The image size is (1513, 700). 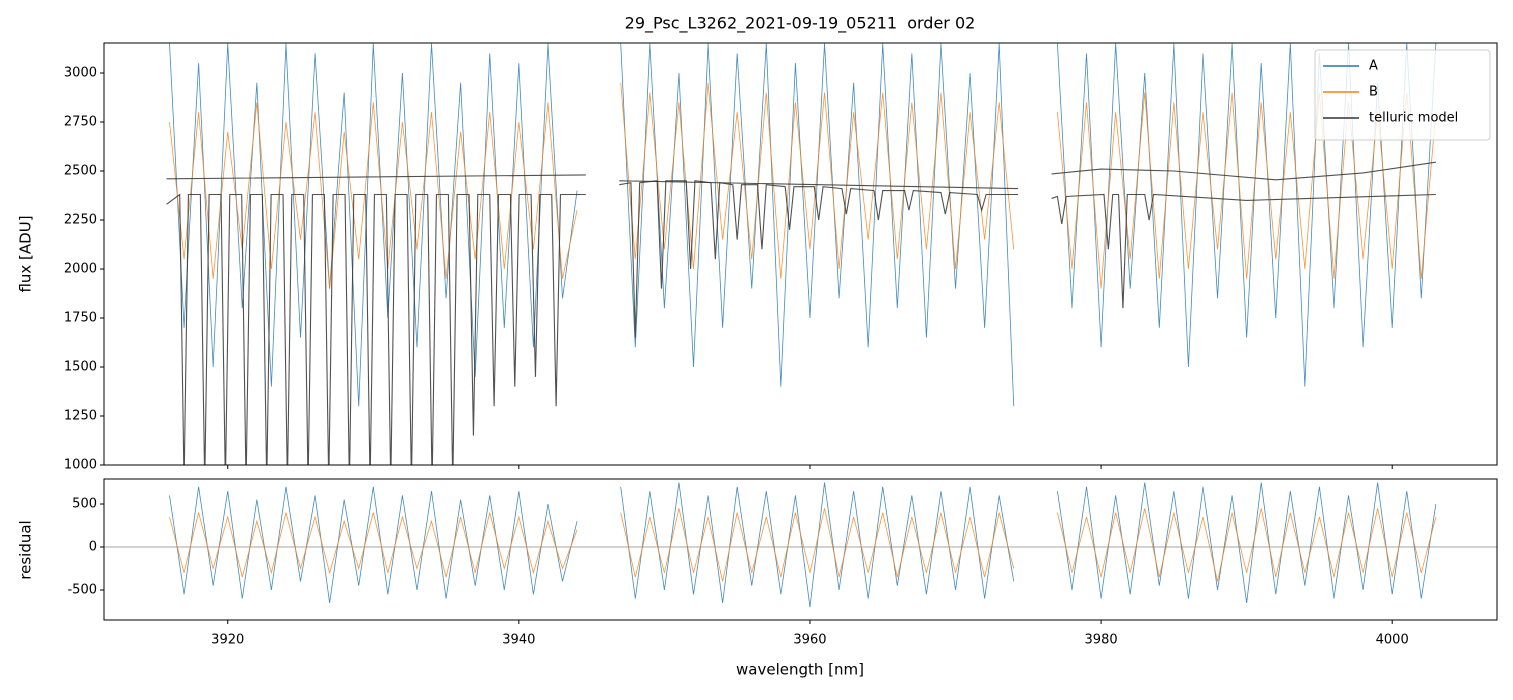 What do you see at coordinates (80, 72) in the screenshot?
I see `y-tick-label: 3000` at bounding box center [80, 72].